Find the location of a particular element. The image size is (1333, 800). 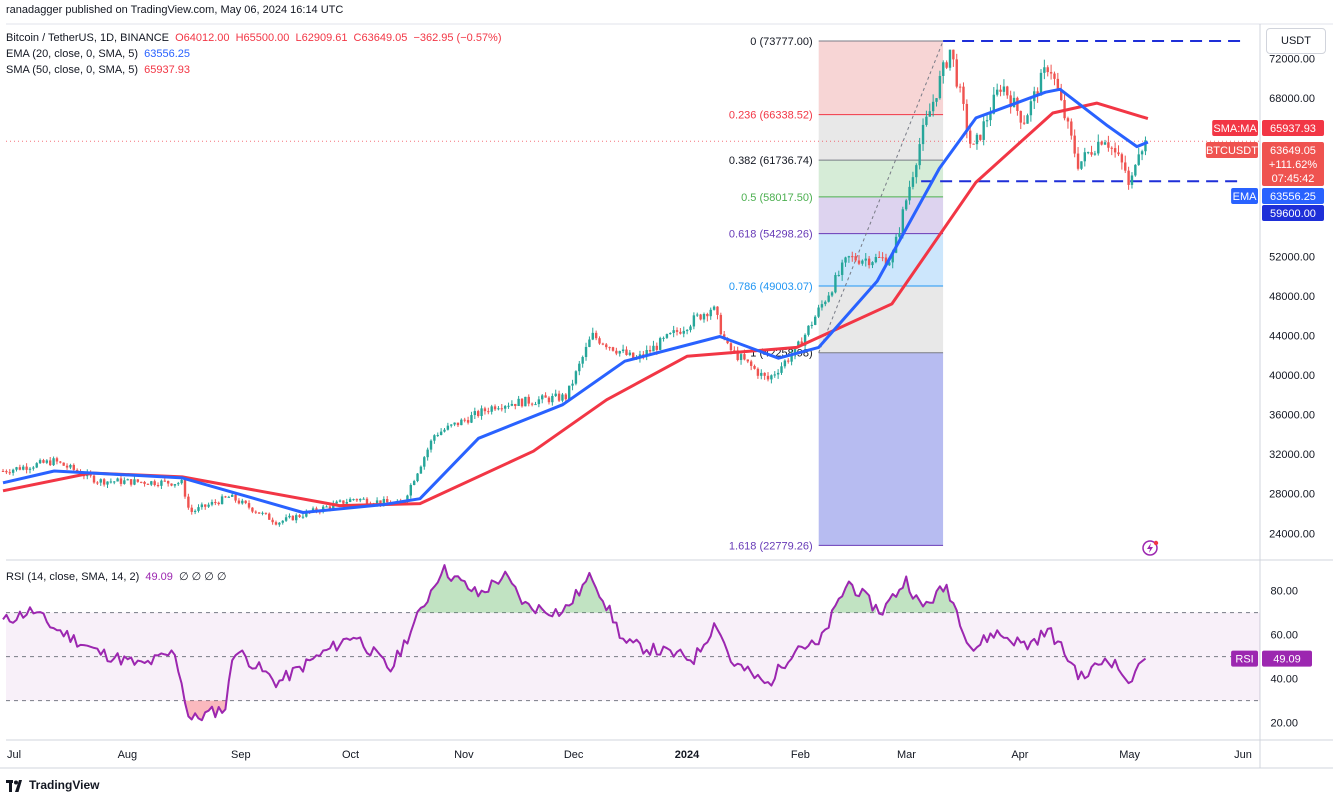

ema-legend: EMA (20, close, 0, SMA, 5) 63556.25 is located at coordinates (99, 54).